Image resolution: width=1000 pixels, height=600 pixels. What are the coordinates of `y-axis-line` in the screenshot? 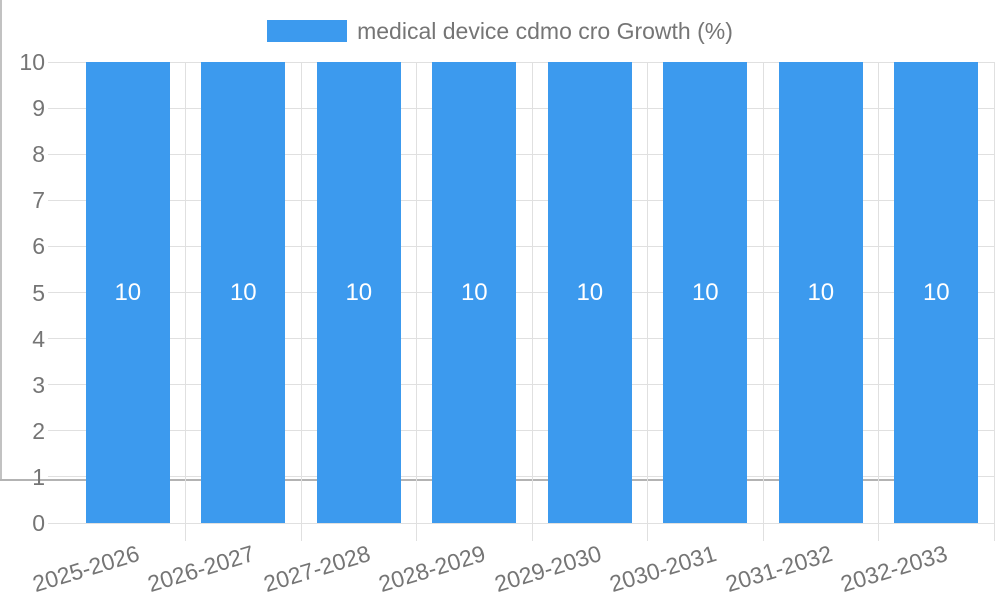 It's located at (1, 239).